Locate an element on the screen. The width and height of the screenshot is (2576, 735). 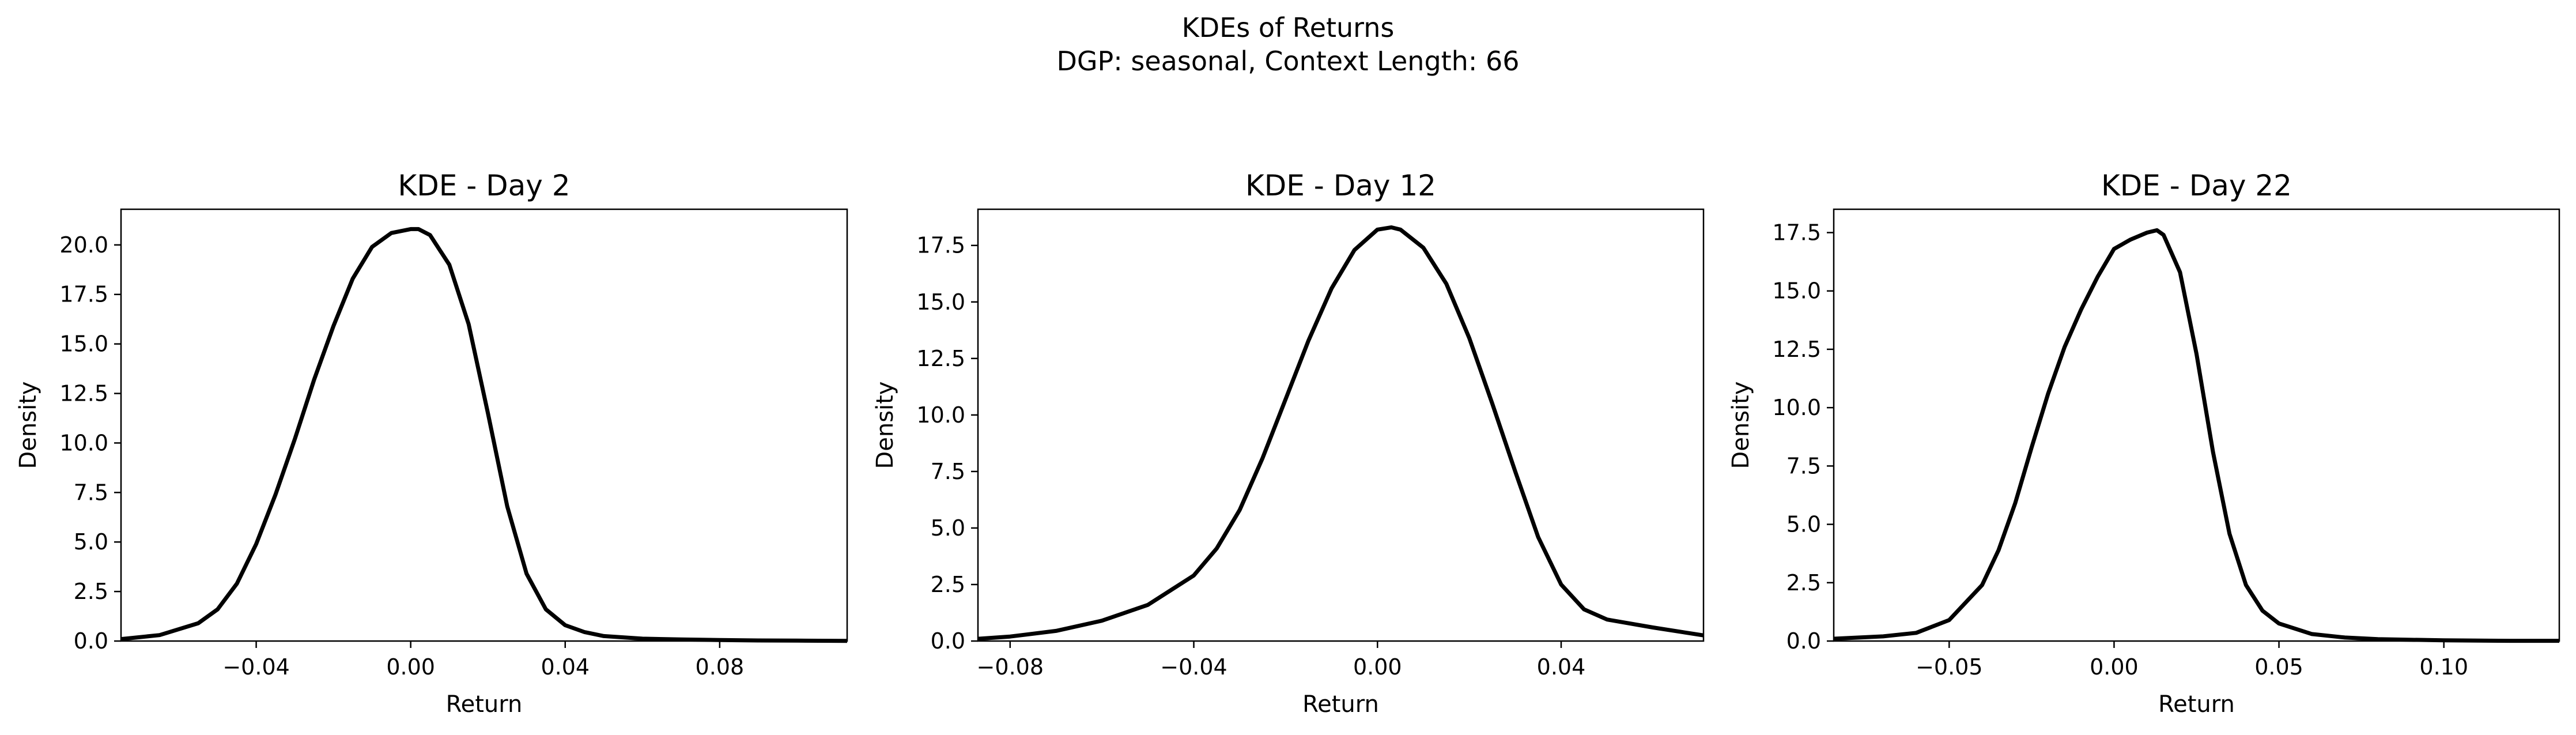
x-tick-label: 0.10 is located at coordinates (2443, 667).